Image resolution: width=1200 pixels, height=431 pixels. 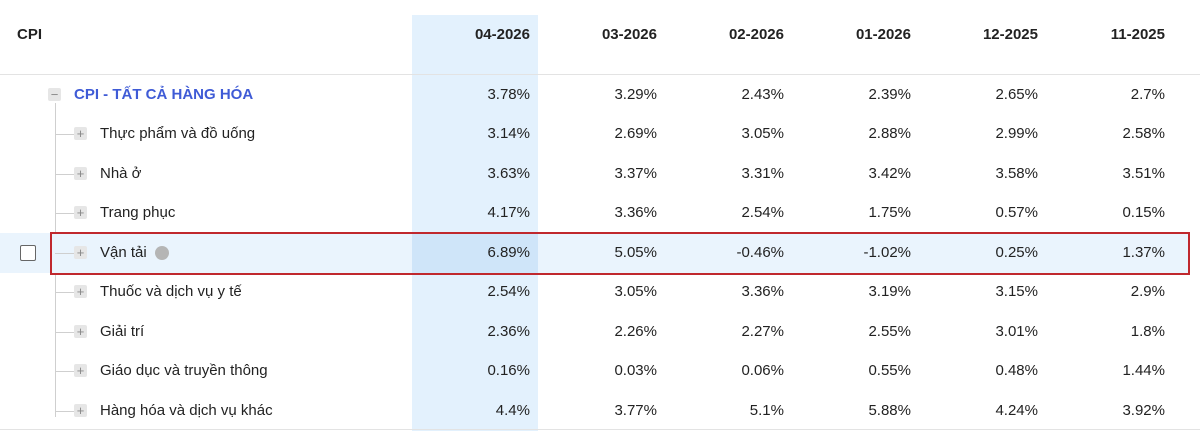 What do you see at coordinates (889, 371) in the screenshot?
I see `cell-value: 0.55%` at bounding box center [889, 371].